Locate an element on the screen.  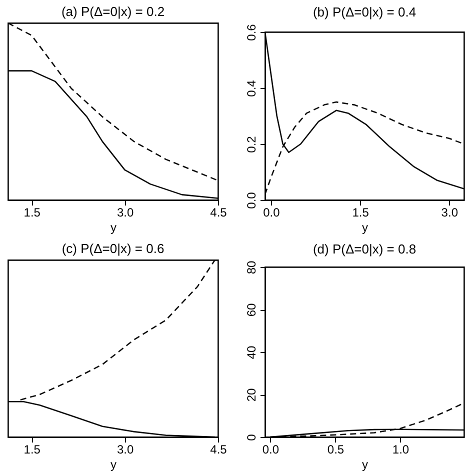
chart-title: (b) P(Δ=0|x) = 0.4 is located at coordinates (364, 12).